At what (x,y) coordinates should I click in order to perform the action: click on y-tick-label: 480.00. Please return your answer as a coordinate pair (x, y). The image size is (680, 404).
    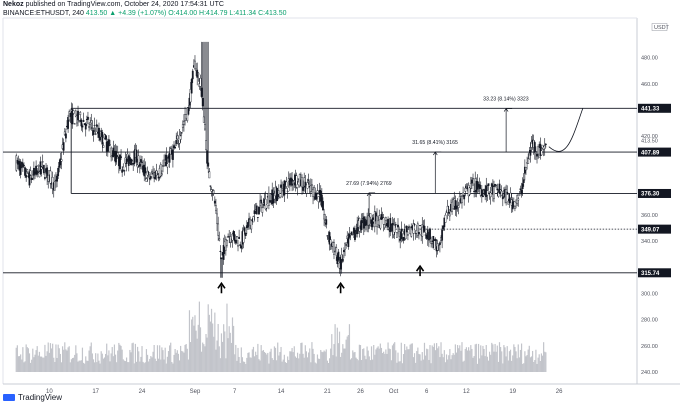
    Looking at the image, I should click on (649, 59).